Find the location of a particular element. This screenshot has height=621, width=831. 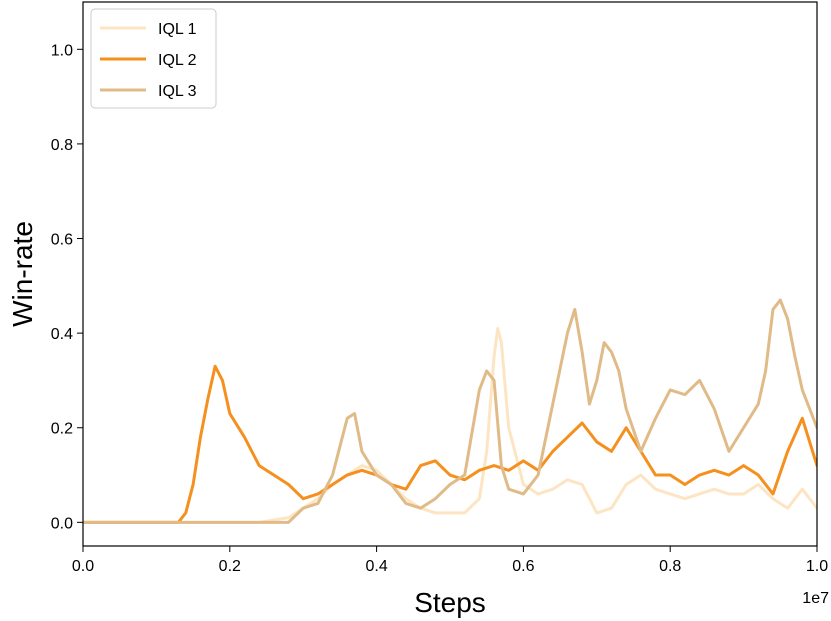

y-tick-label: 0.4 is located at coordinates (62, 334).